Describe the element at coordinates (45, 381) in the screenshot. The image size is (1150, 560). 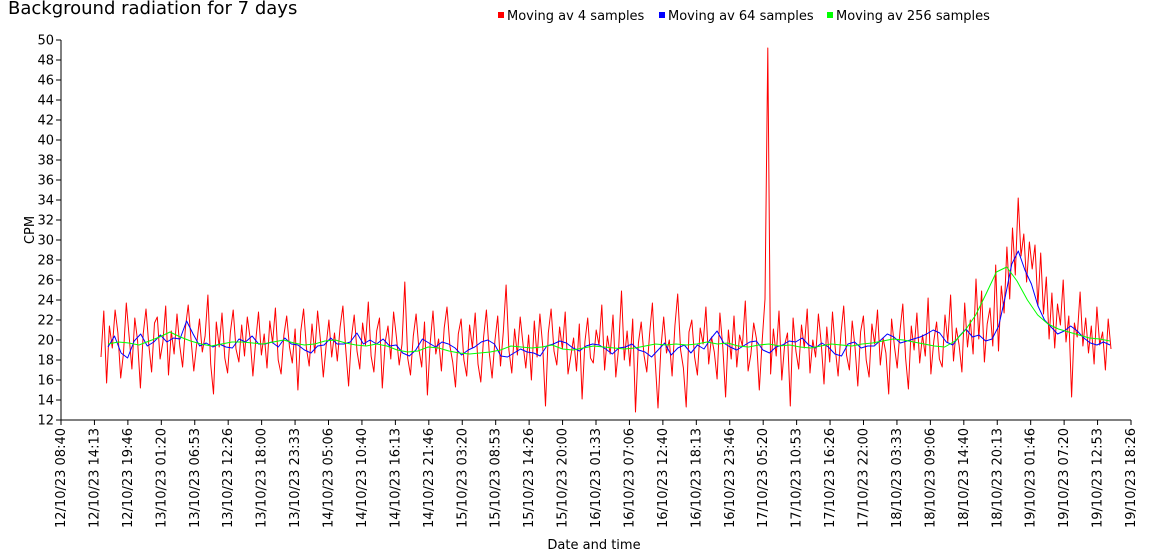
I see `y-tick-label: 16` at that location.